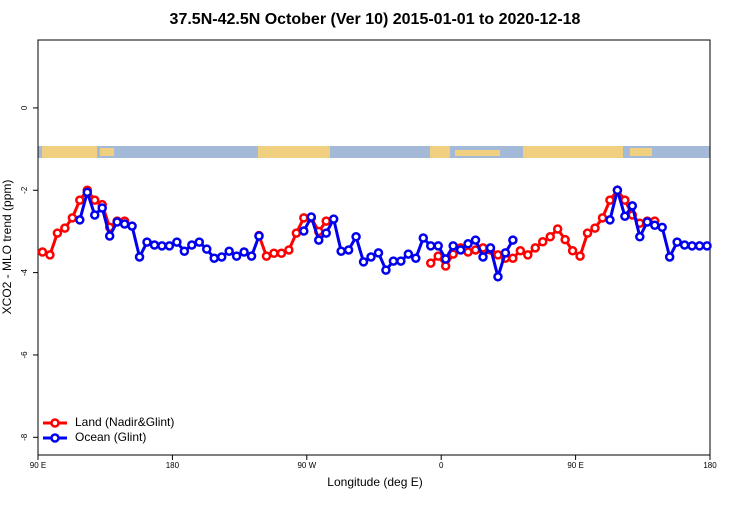 Image resolution: width=750 pixels, height=505 pixels. Describe the element at coordinates (24, 437) in the screenshot. I see `y-tick-label: -8` at that location.